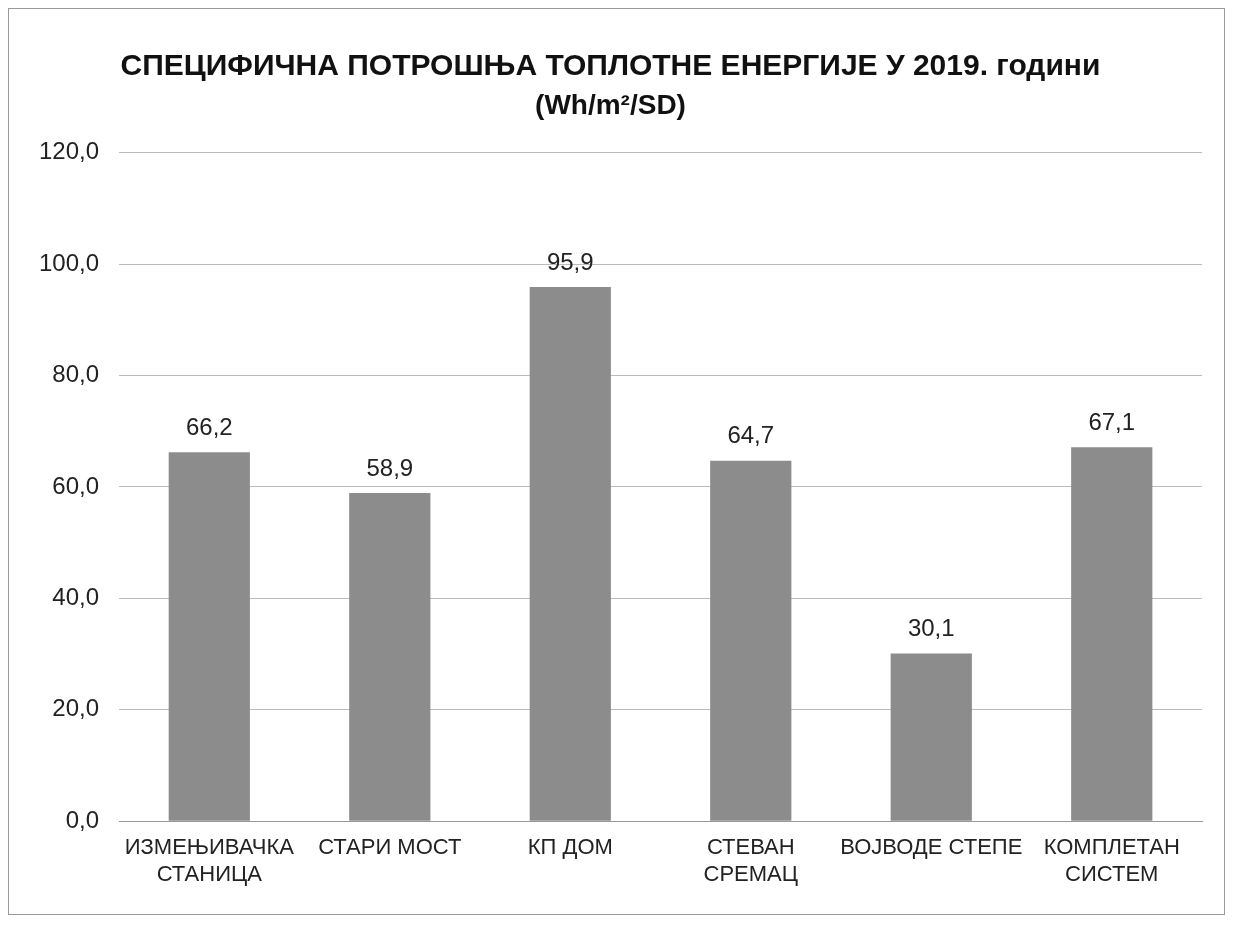 The image size is (1239, 929). What do you see at coordinates (570, 261) in the screenshot?
I see `data-label: 95,9` at bounding box center [570, 261].